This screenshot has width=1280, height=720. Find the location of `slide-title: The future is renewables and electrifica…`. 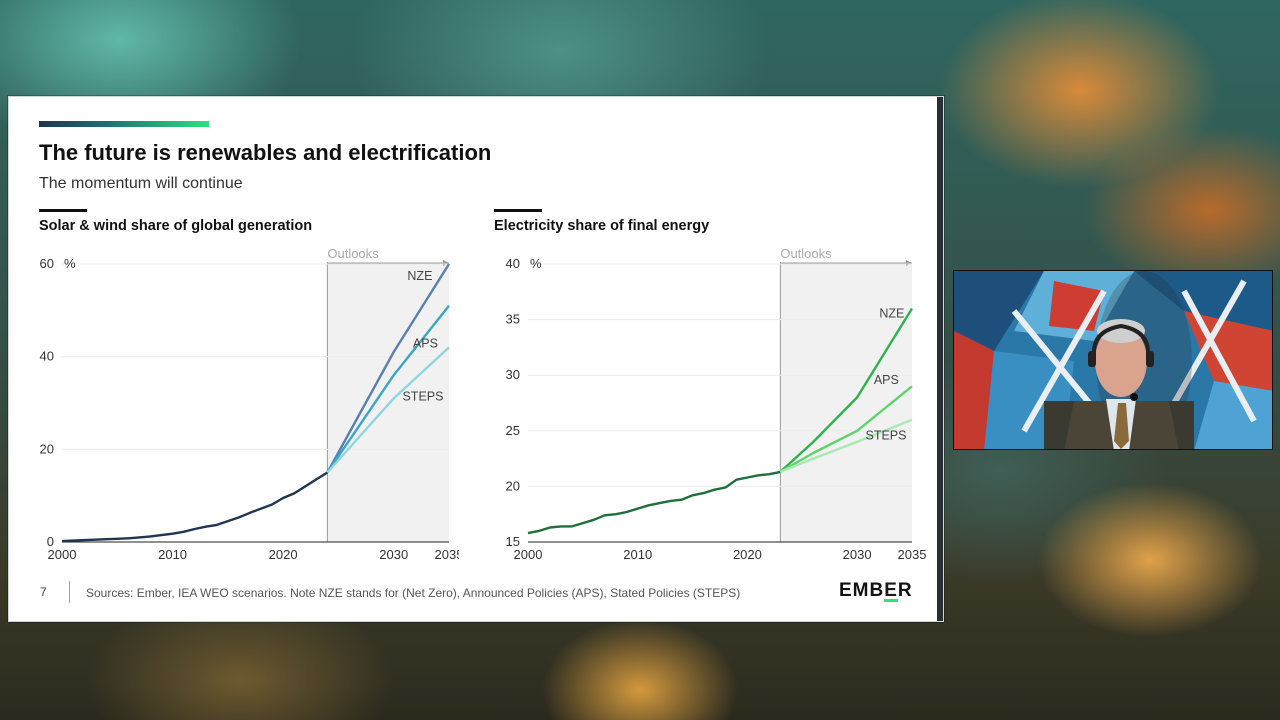

slide-title: The future is renewables and electrifica… is located at coordinates (265, 152).